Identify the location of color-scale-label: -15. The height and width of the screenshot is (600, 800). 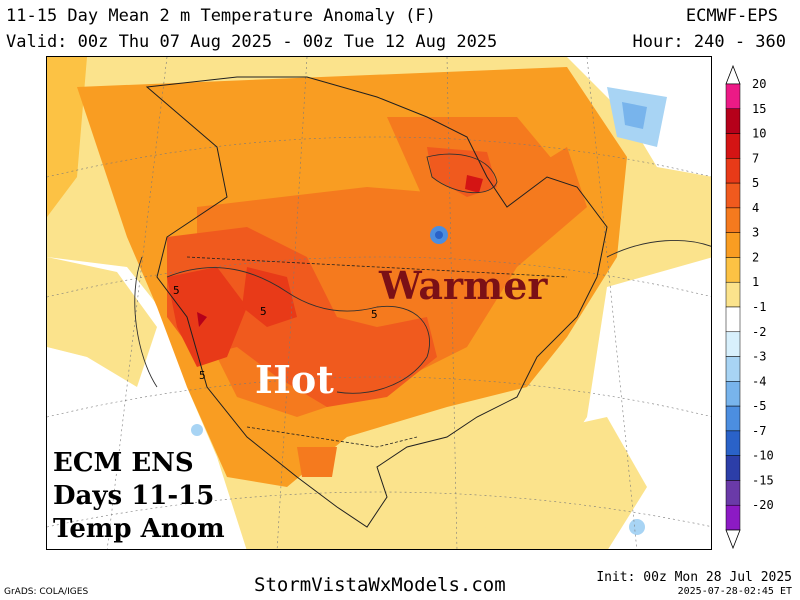
(763, 480).